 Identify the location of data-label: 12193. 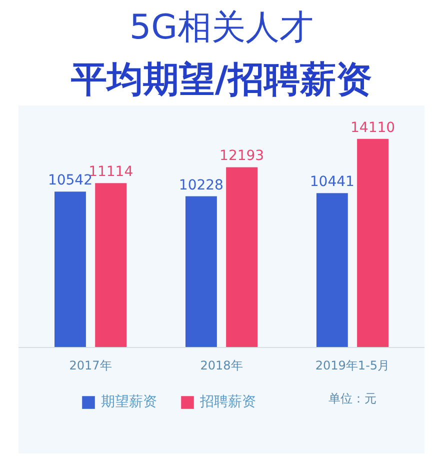
(242, 156).